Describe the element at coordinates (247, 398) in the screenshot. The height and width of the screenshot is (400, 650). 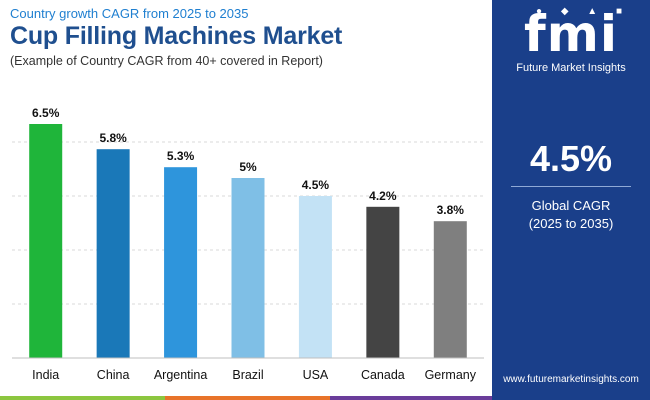
I see `footer-bar-orange` at that location.